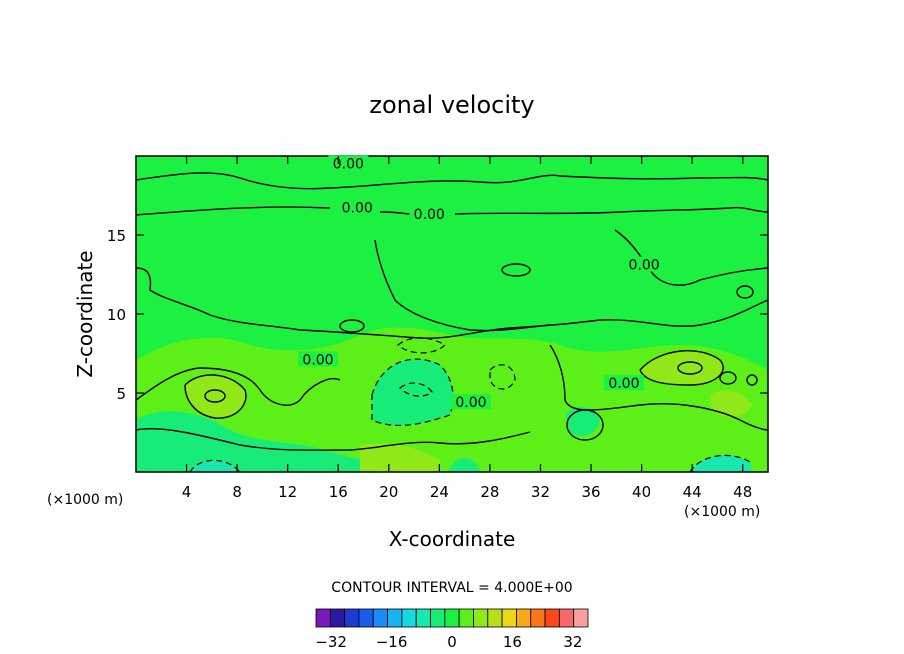  I want to click on x-unit-right: (×1000 m), so click(722, 512).